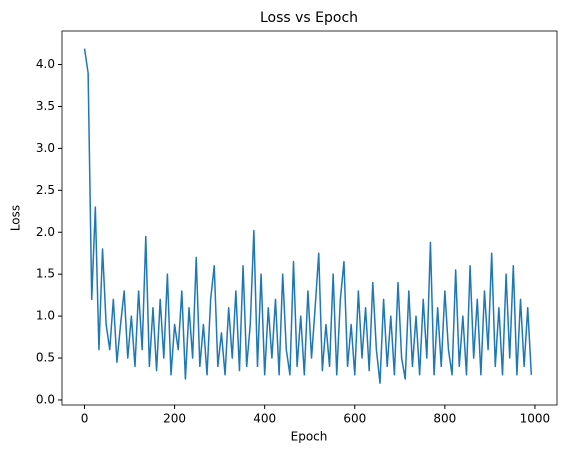  What do you see at coordinates (45, 148) in the screenshot?
I see `y-tick-label: 3.0` at bounding box center [45, 148].